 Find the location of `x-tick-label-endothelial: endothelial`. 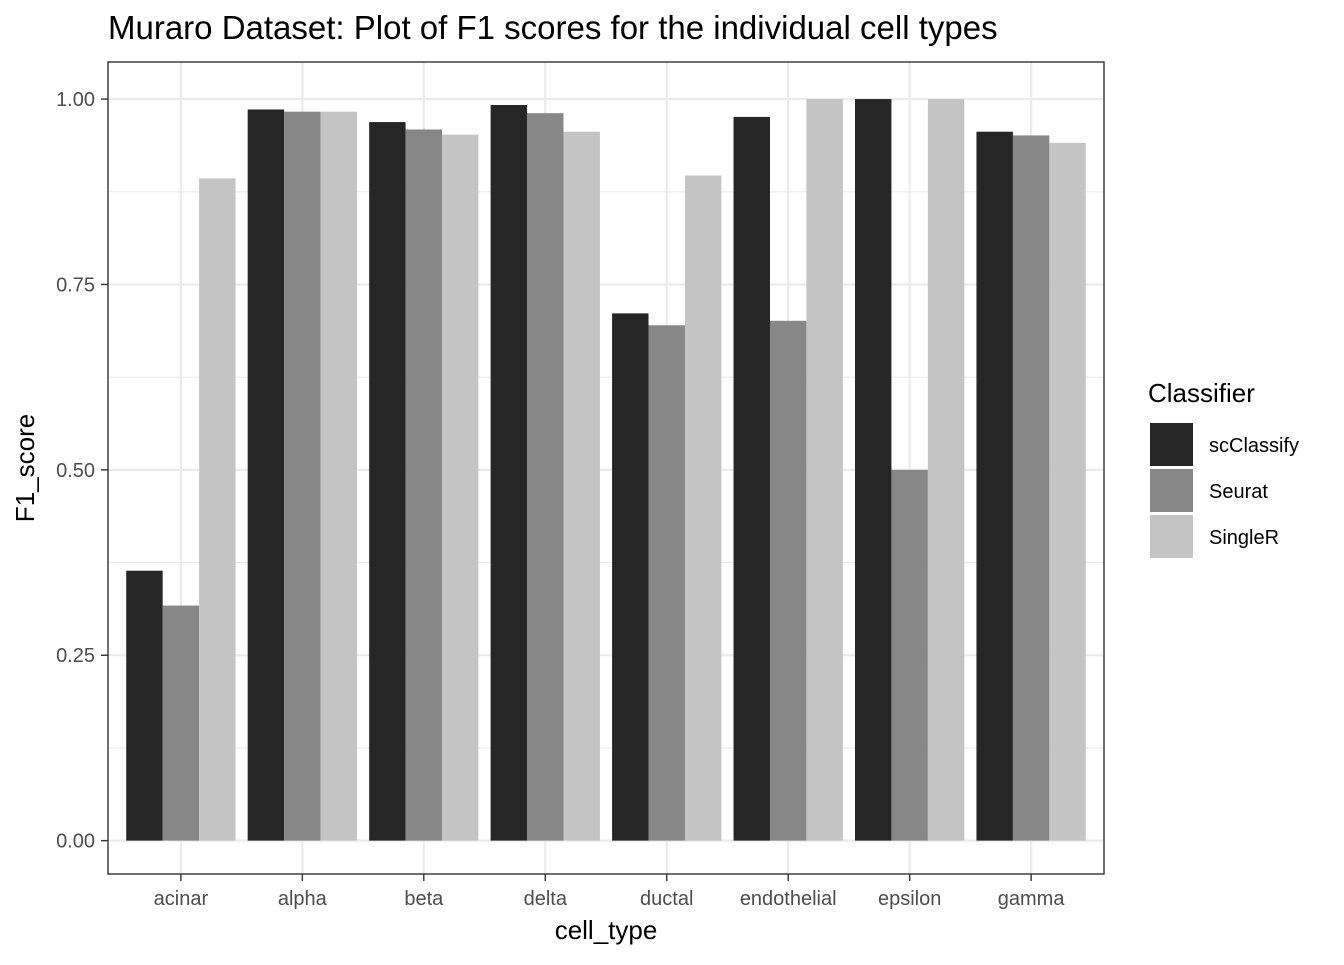

x-tick-label-endothelial: endothelial is located at coordinates (788, 899).